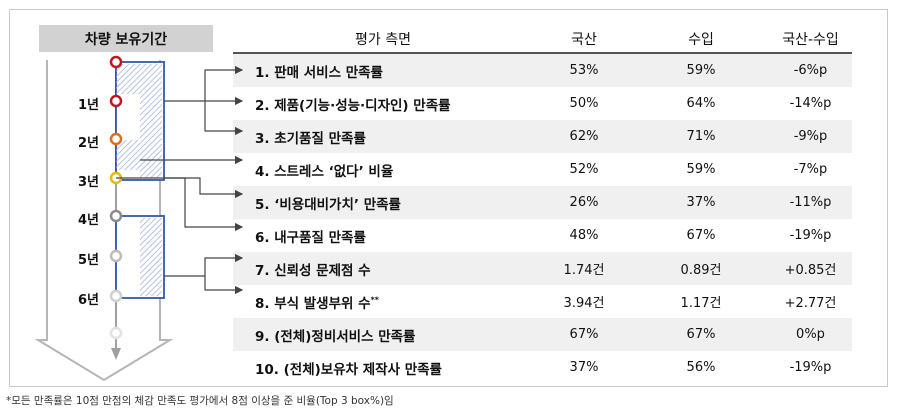 The height and width of the screenshot is (412, 900). Describe the element at coordinates (116, 139) in the screenshot. I see `timeline-dot-2y` at that location.